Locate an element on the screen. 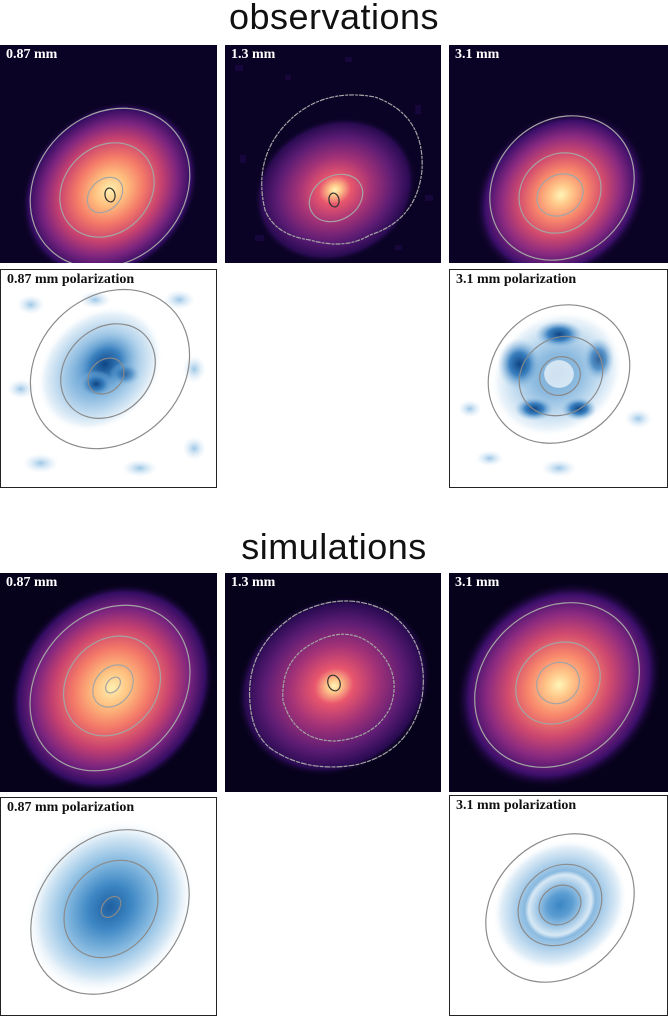 The image size is (668, 1016). sim-0.87mm-polarization-map: 0.87 mm polarization is located at coordinates (108, 906).